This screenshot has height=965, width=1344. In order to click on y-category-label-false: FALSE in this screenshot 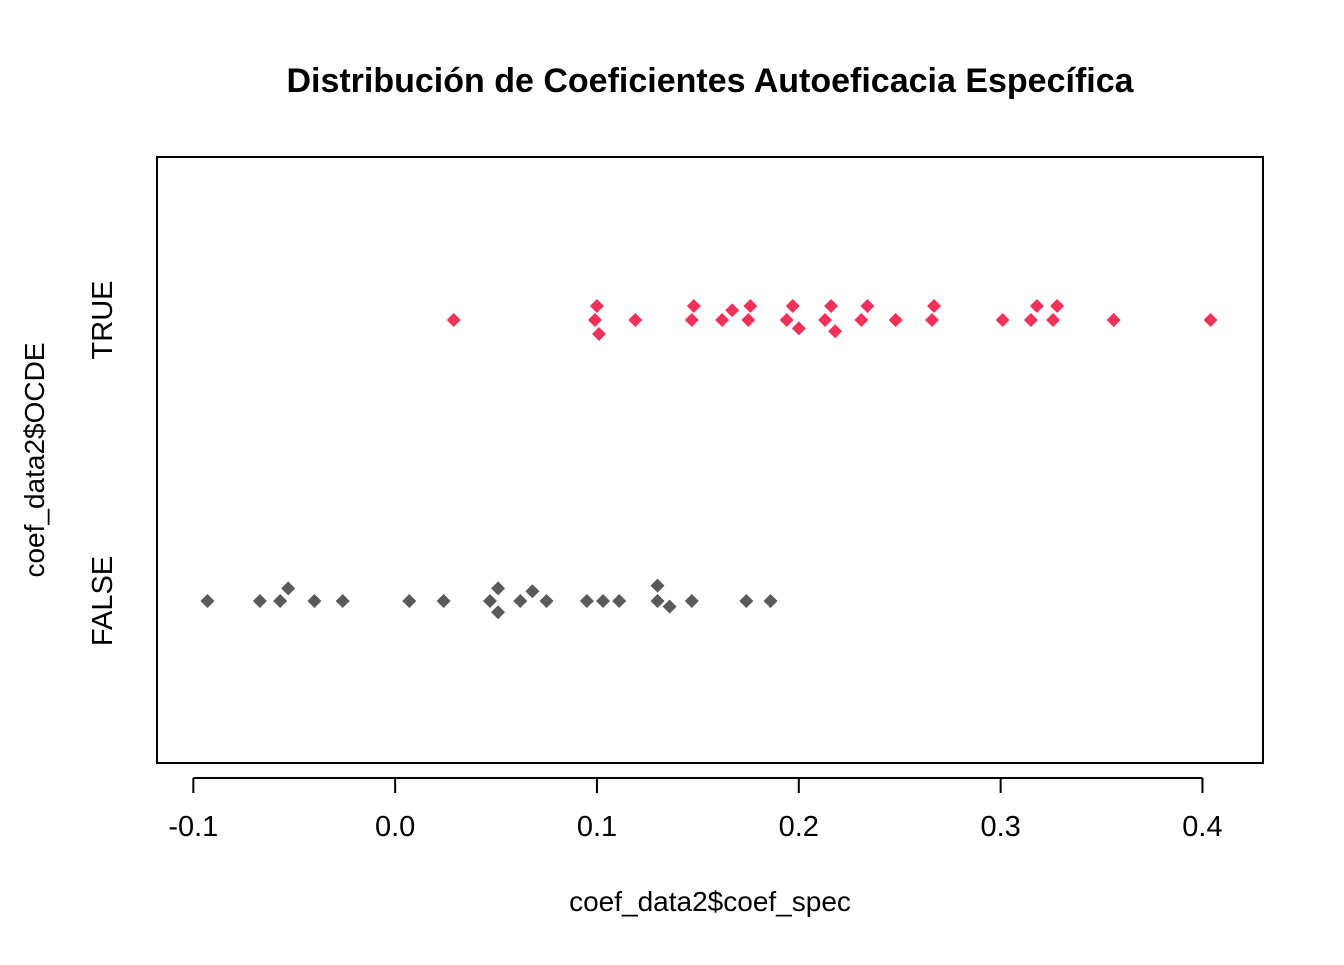, I will do `click(103, 601)`.